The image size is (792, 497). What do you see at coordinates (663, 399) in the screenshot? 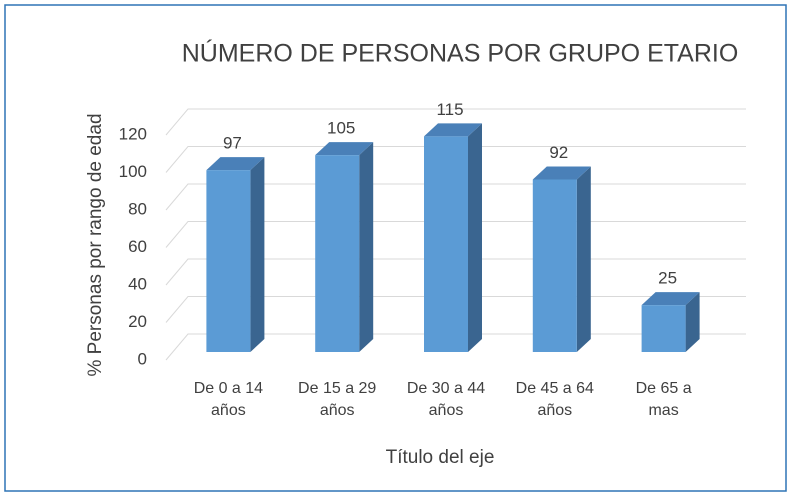
I see `x-tick-label: De 65 a mas` at bounding box center [663, 399].